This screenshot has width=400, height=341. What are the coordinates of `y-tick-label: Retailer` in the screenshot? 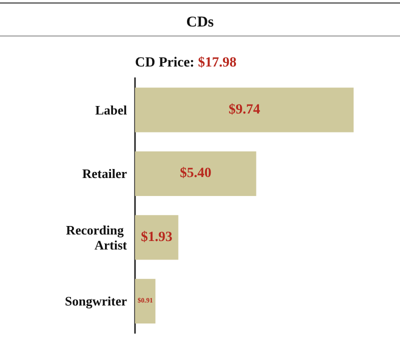 It's located at (105, 174).